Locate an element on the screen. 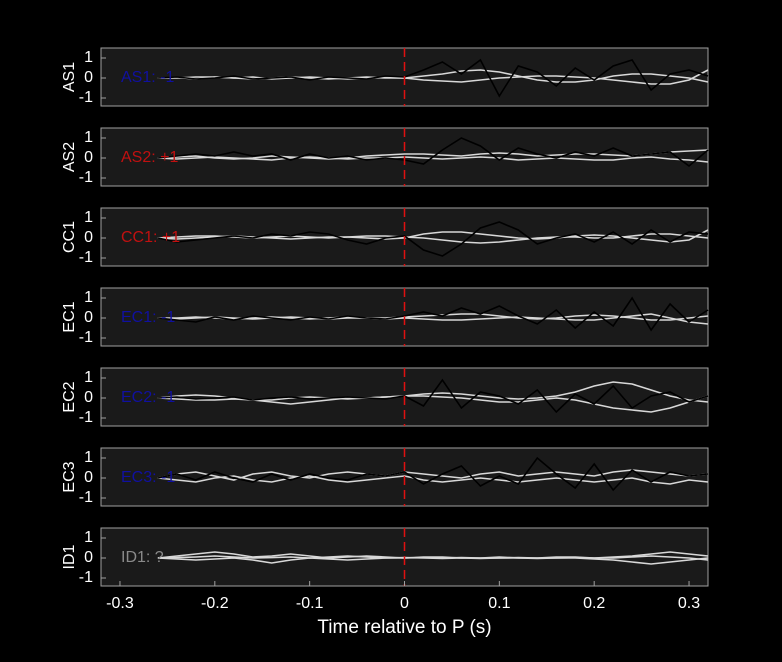 The width and height of the screenshot is (782, 662). x-axis-label: Time relative to P (s) is located at coordinates (404, 627).